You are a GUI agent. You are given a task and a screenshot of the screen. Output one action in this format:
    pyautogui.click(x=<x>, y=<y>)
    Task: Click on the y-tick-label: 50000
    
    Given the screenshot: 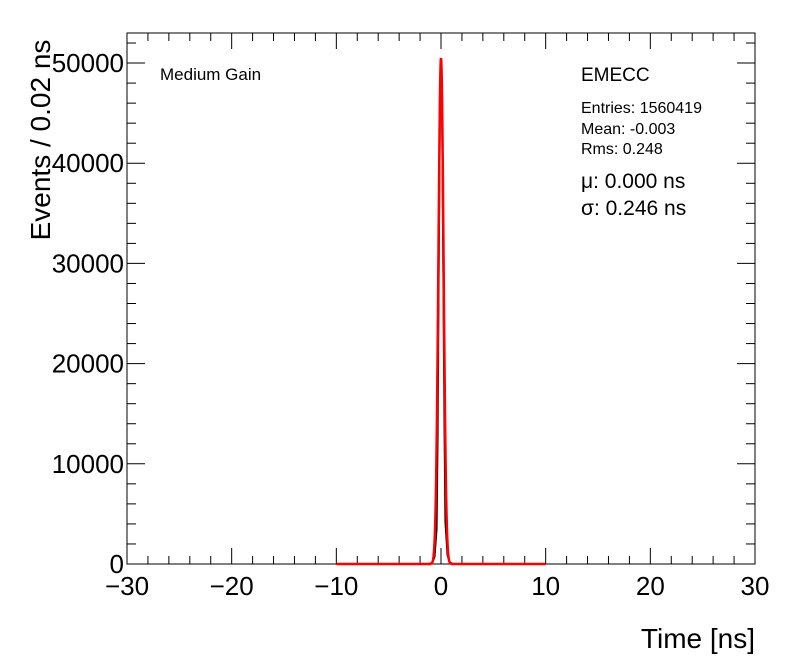 What is the action you would take?
    pyautogui.click(x=88, y=63)
    